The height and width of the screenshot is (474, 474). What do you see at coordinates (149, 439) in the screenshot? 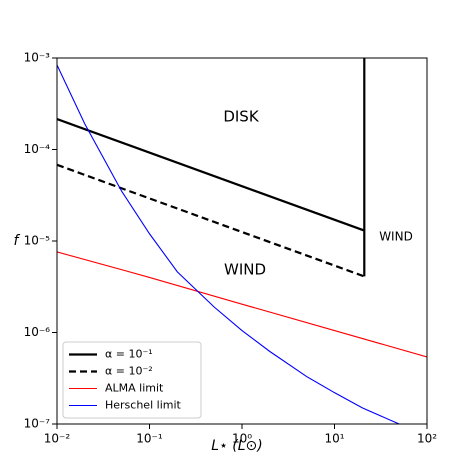
I see `x-tick-label: 10⁻¹` at bounding box center [149, 439].